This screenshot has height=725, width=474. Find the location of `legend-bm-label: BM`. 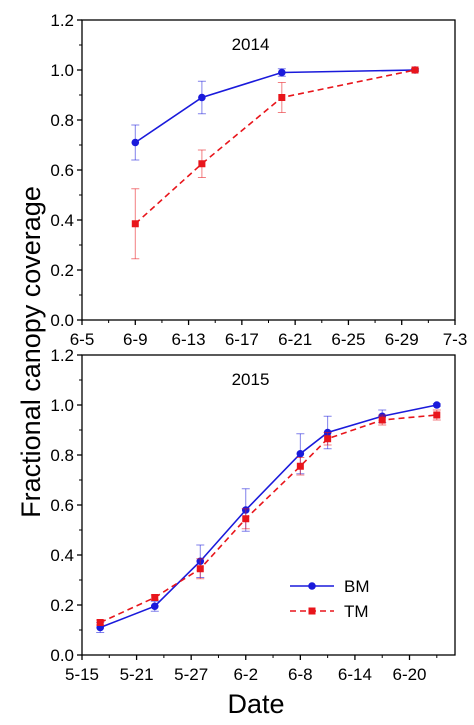

legend-bm-label: BM is located at coordinates (357, 586).